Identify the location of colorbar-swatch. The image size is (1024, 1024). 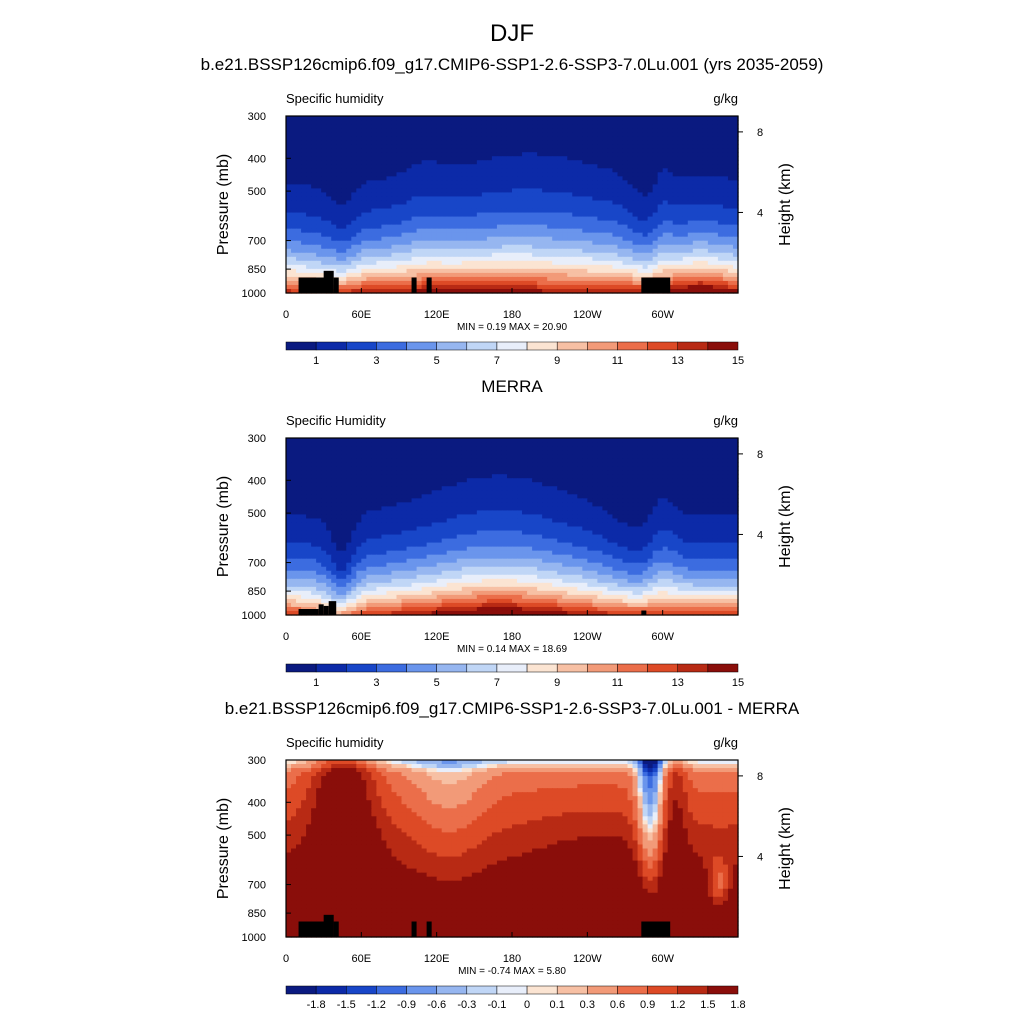
(482, 346).